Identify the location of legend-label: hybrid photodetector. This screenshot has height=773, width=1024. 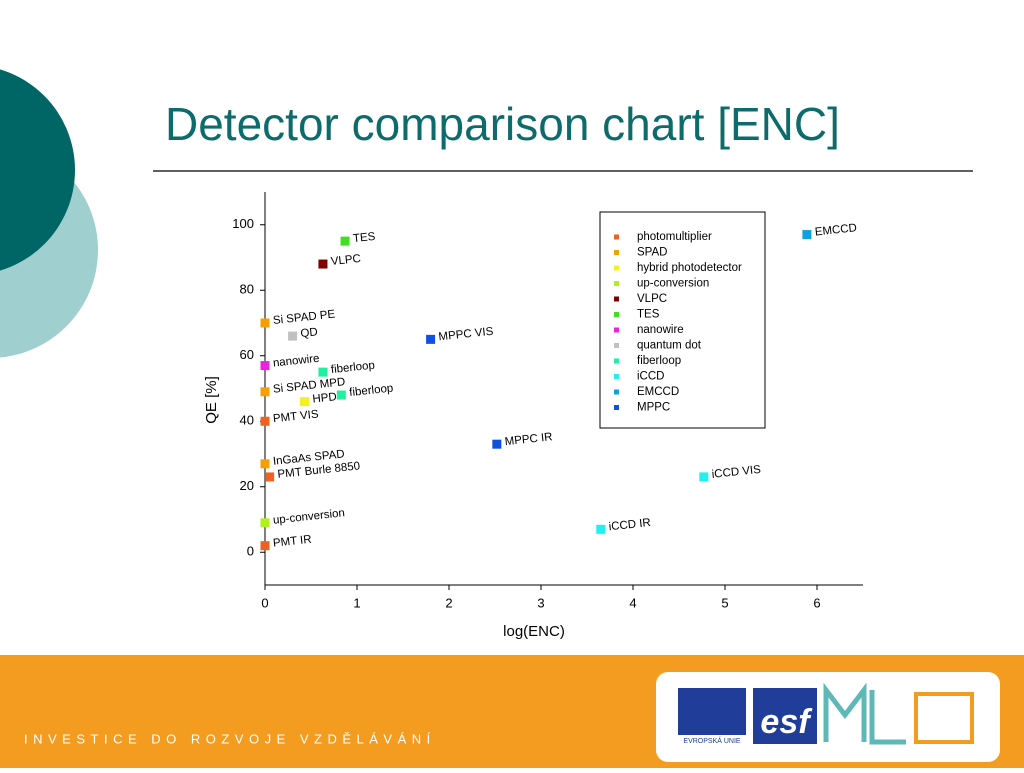
(689, 268).